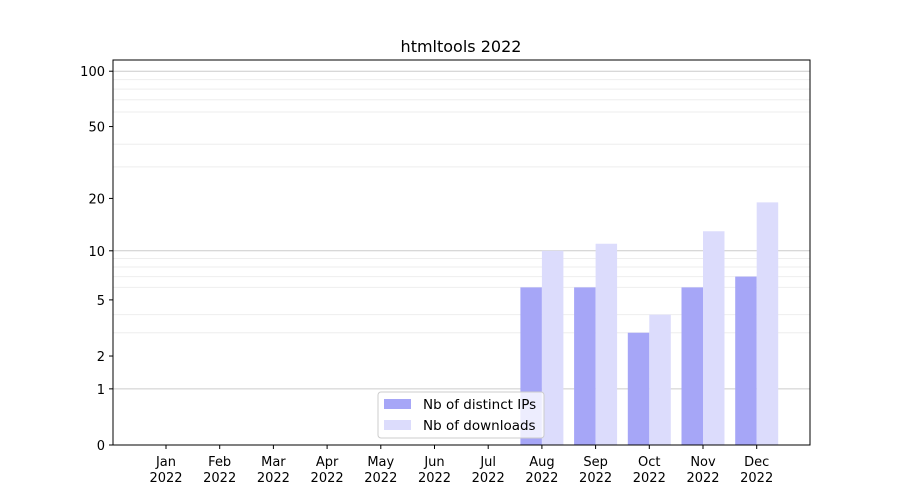 The image size is (900, 504). What do you see at coordinates (219, 470) in the screenshot?
I see `x-tick-label: Feb 2022` at bounding box center [219, 470].